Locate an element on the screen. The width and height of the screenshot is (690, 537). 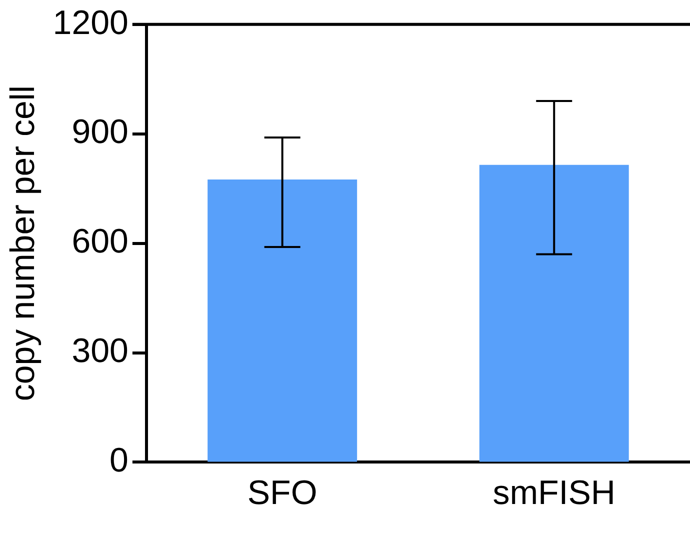
y-tick-label: 600 is located at coordinates (100, 241).